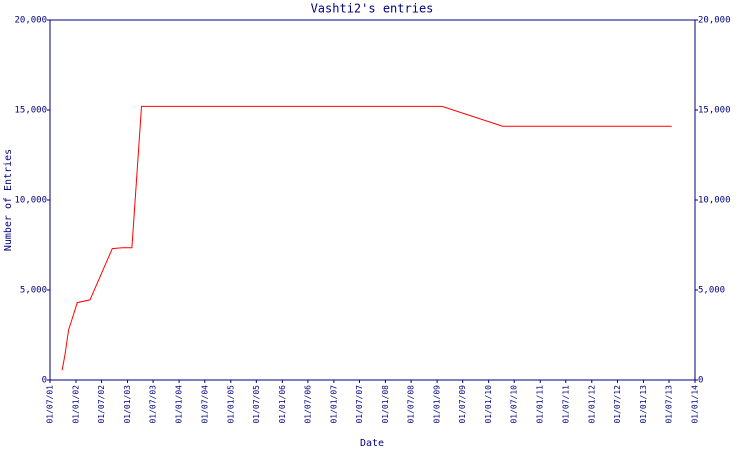 The height and width of the screenshot is (450, 750). I want to click on y-tick-label: 15,000, so click(30, 111).